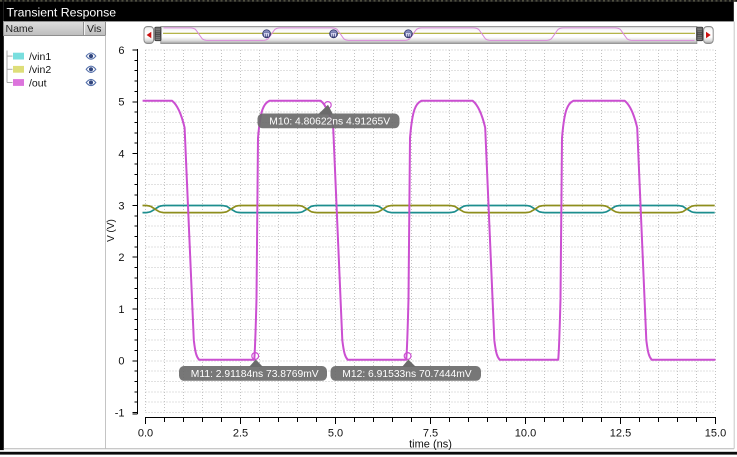 Image resolution: width=737 pixels, height=457 pixels. Describe the element at coordinates (20, 29) in the screenshot. I see `svg-text: Name` at that location.